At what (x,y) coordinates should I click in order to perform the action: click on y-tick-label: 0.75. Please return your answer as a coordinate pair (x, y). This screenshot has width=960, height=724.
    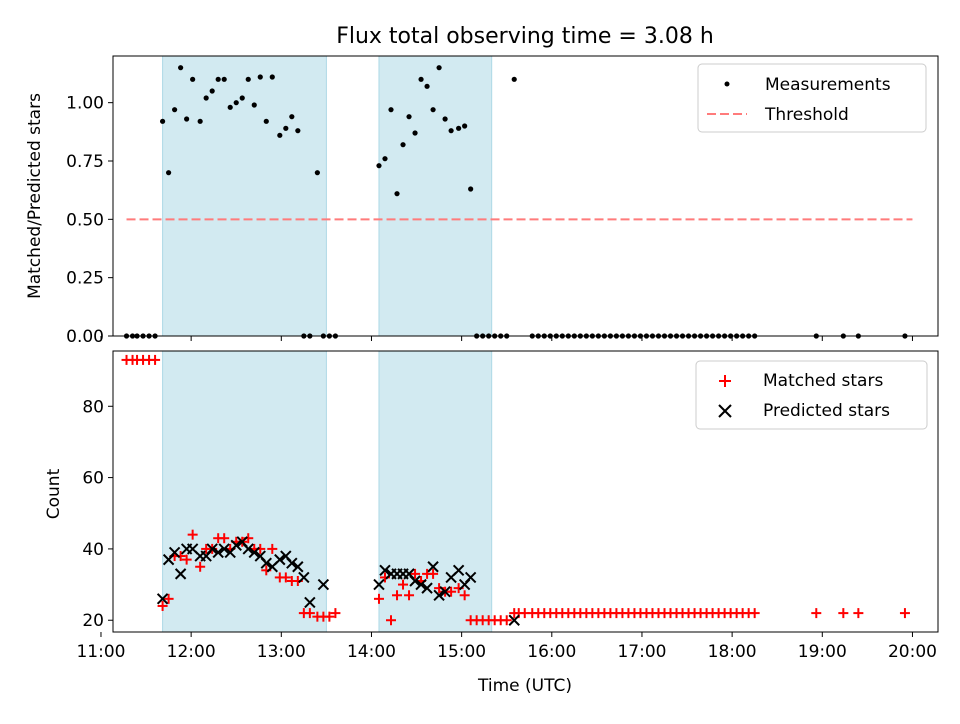
    Looking at the image, I should click on (85, 162).